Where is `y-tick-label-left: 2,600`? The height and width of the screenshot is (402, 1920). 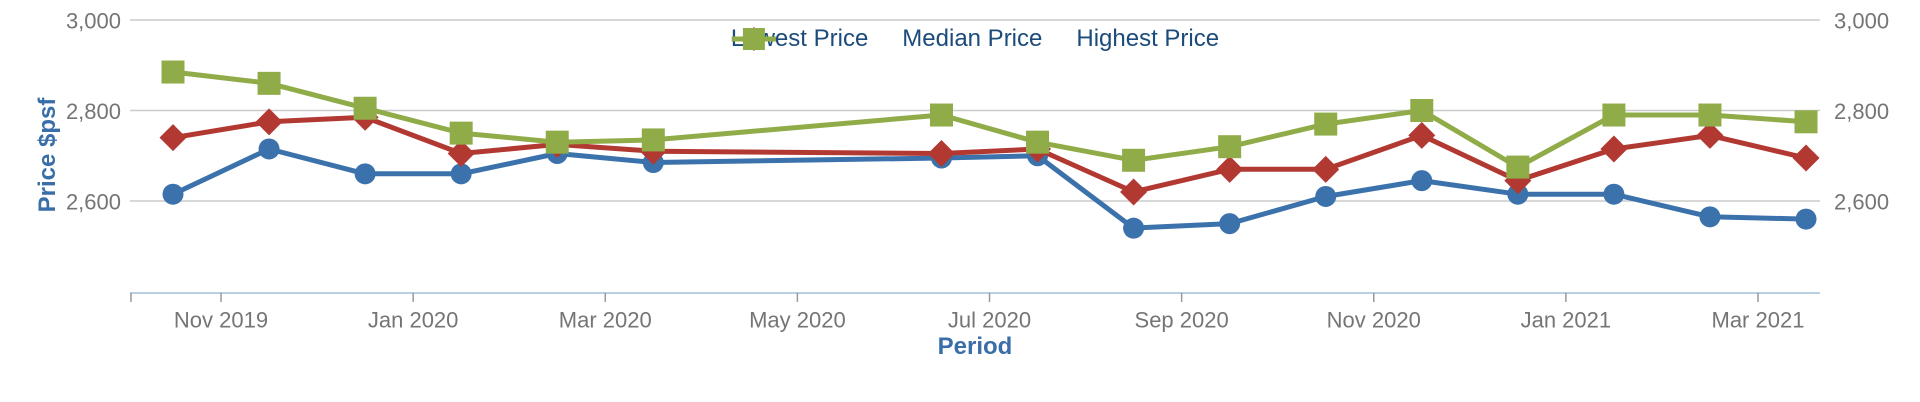
y-tick-label-left: 2,600 is located at coordinates (93, 202).